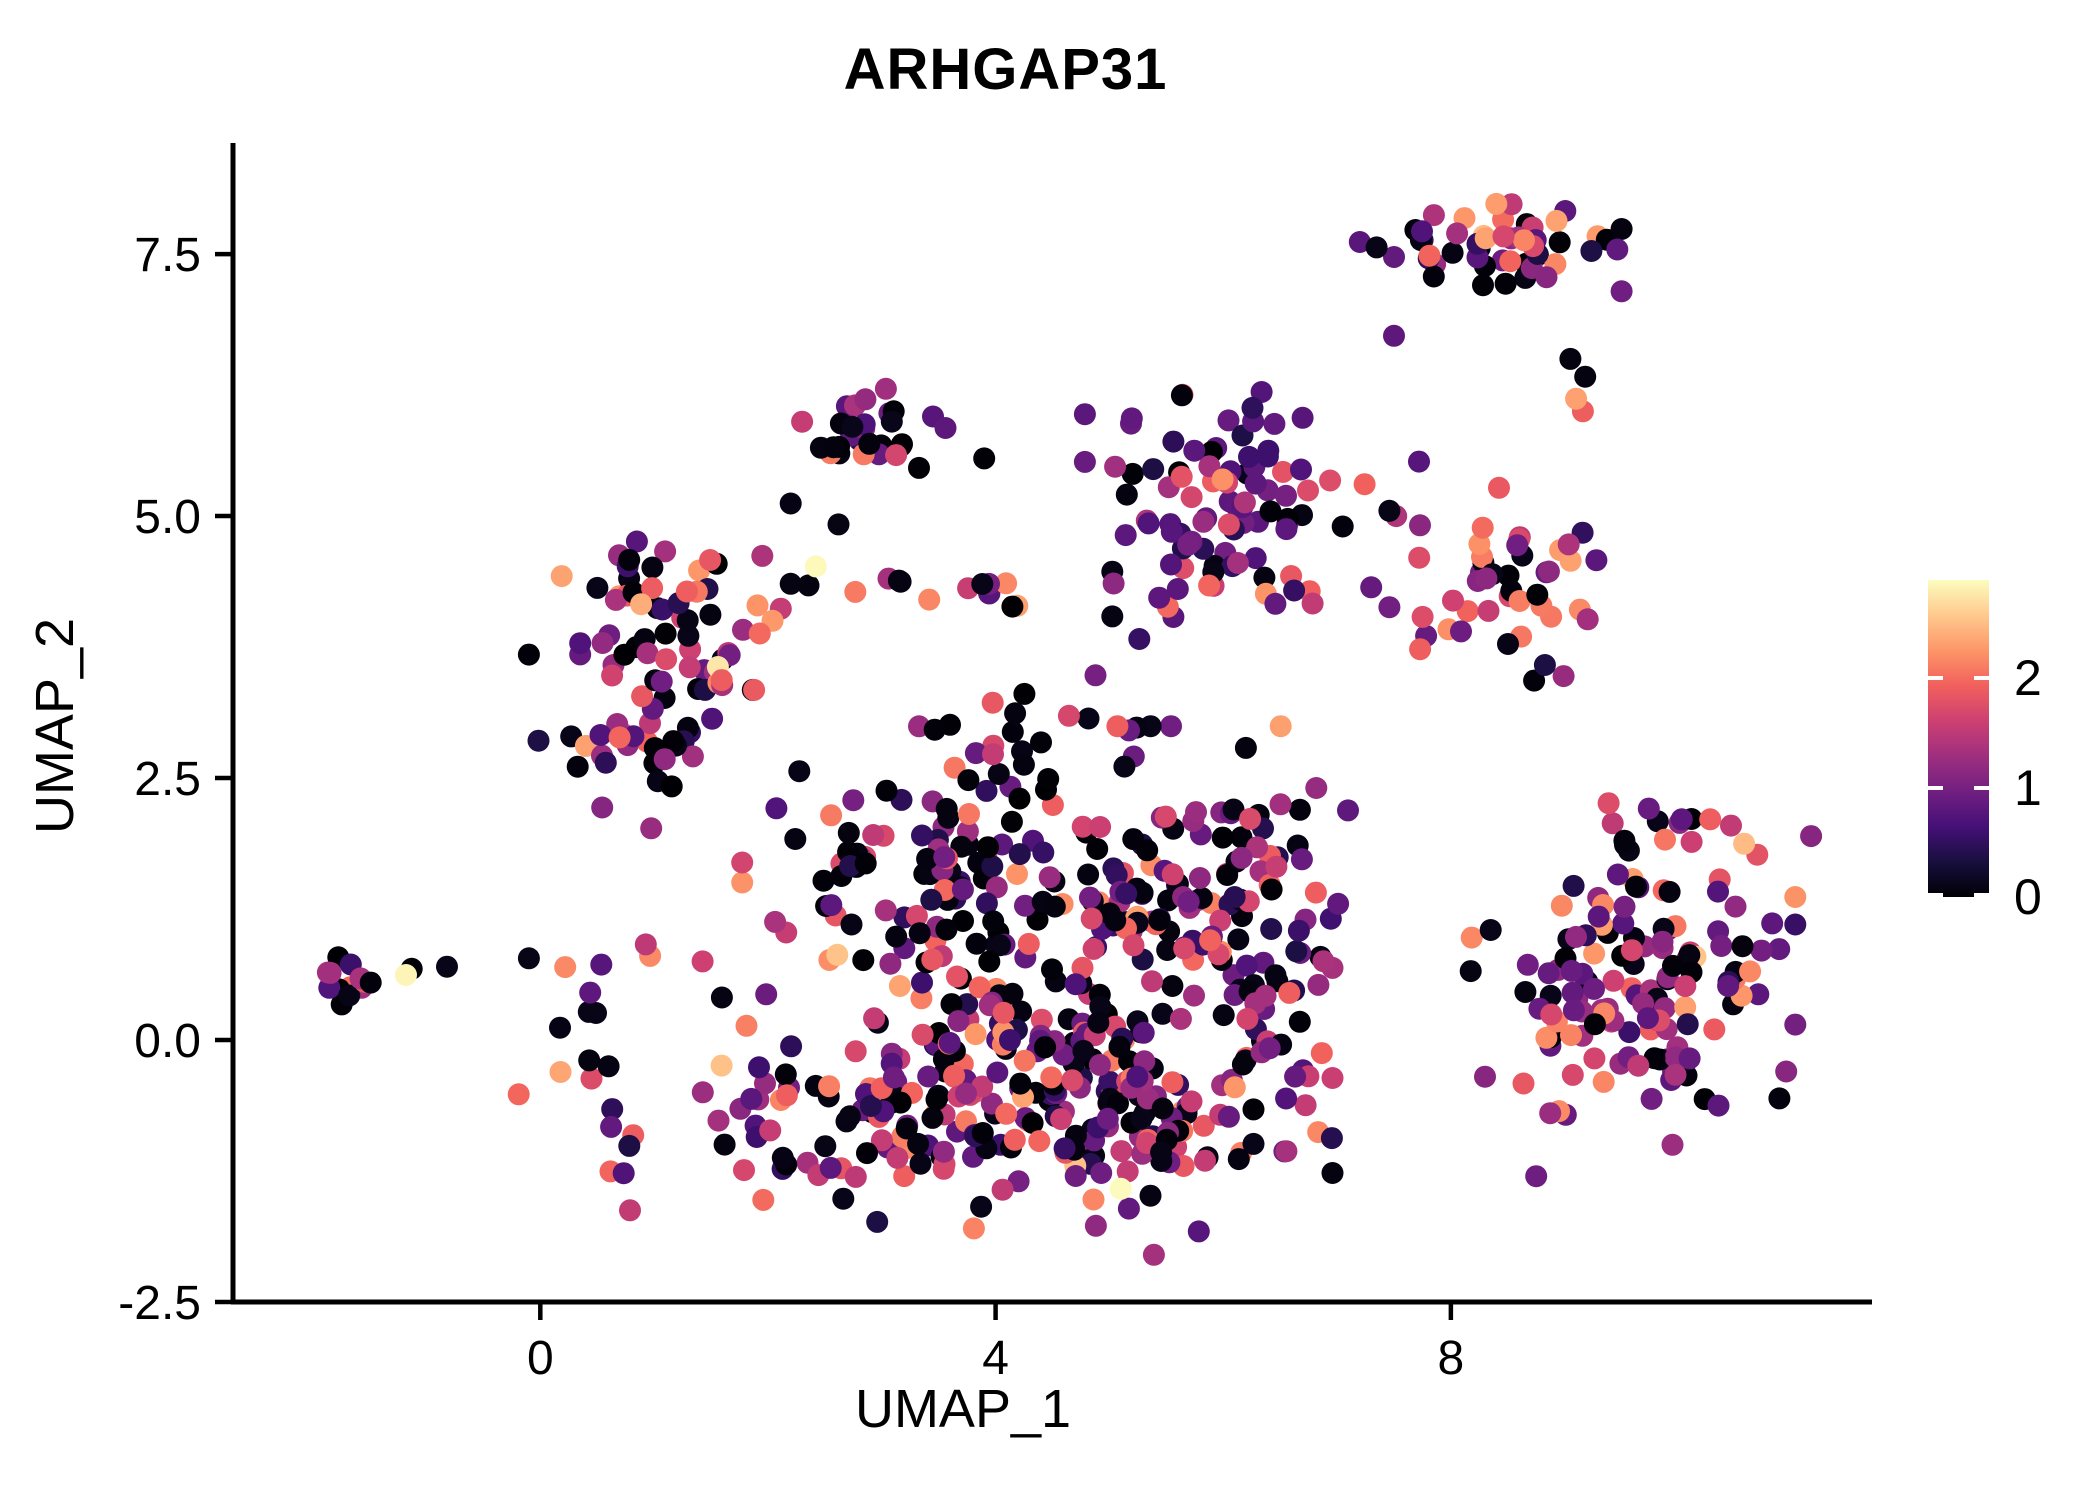  What do you see at coordinates (1005, 69) in the screenshot?
I see `chart-title: ARHGAP31` at bounding box center [1005, 69].